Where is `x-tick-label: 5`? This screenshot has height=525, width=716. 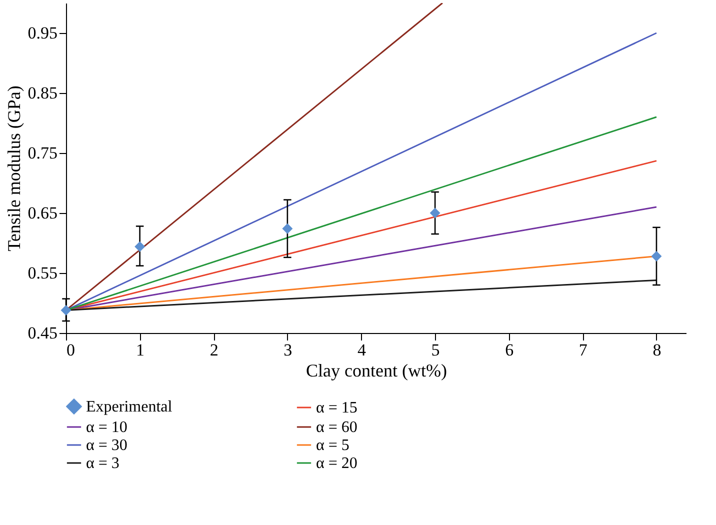 x-tick-label: 5 is located at coordinates (435, 350).